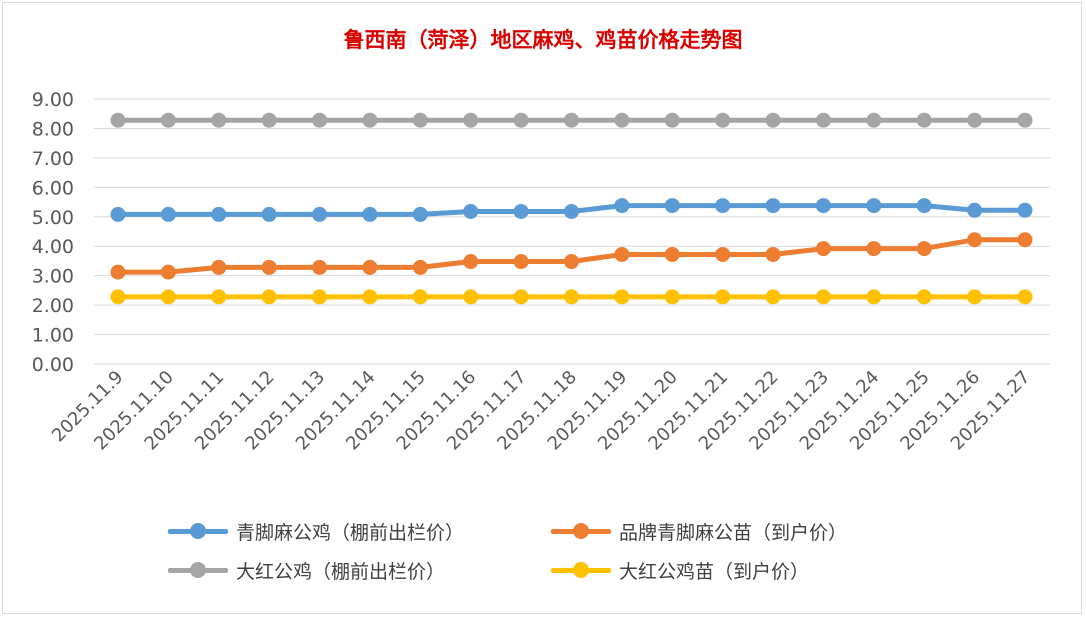 The width and height of the screenshot is (1086, 618). I want to click on legend-item-series-2: 品牌青脚麻公苗（到户价）, so click(699, 531).